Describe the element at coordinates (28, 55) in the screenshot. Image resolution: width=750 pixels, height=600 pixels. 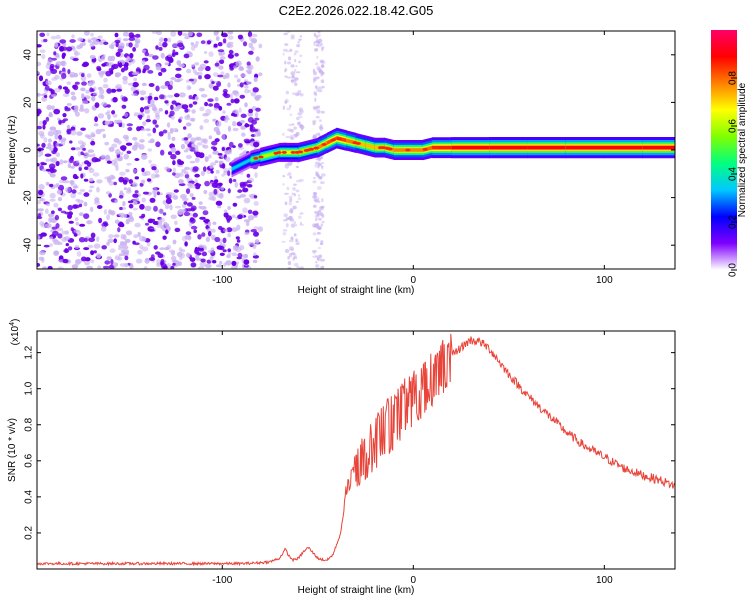
I see `spectrogram-ytick-label: 40` at that location.